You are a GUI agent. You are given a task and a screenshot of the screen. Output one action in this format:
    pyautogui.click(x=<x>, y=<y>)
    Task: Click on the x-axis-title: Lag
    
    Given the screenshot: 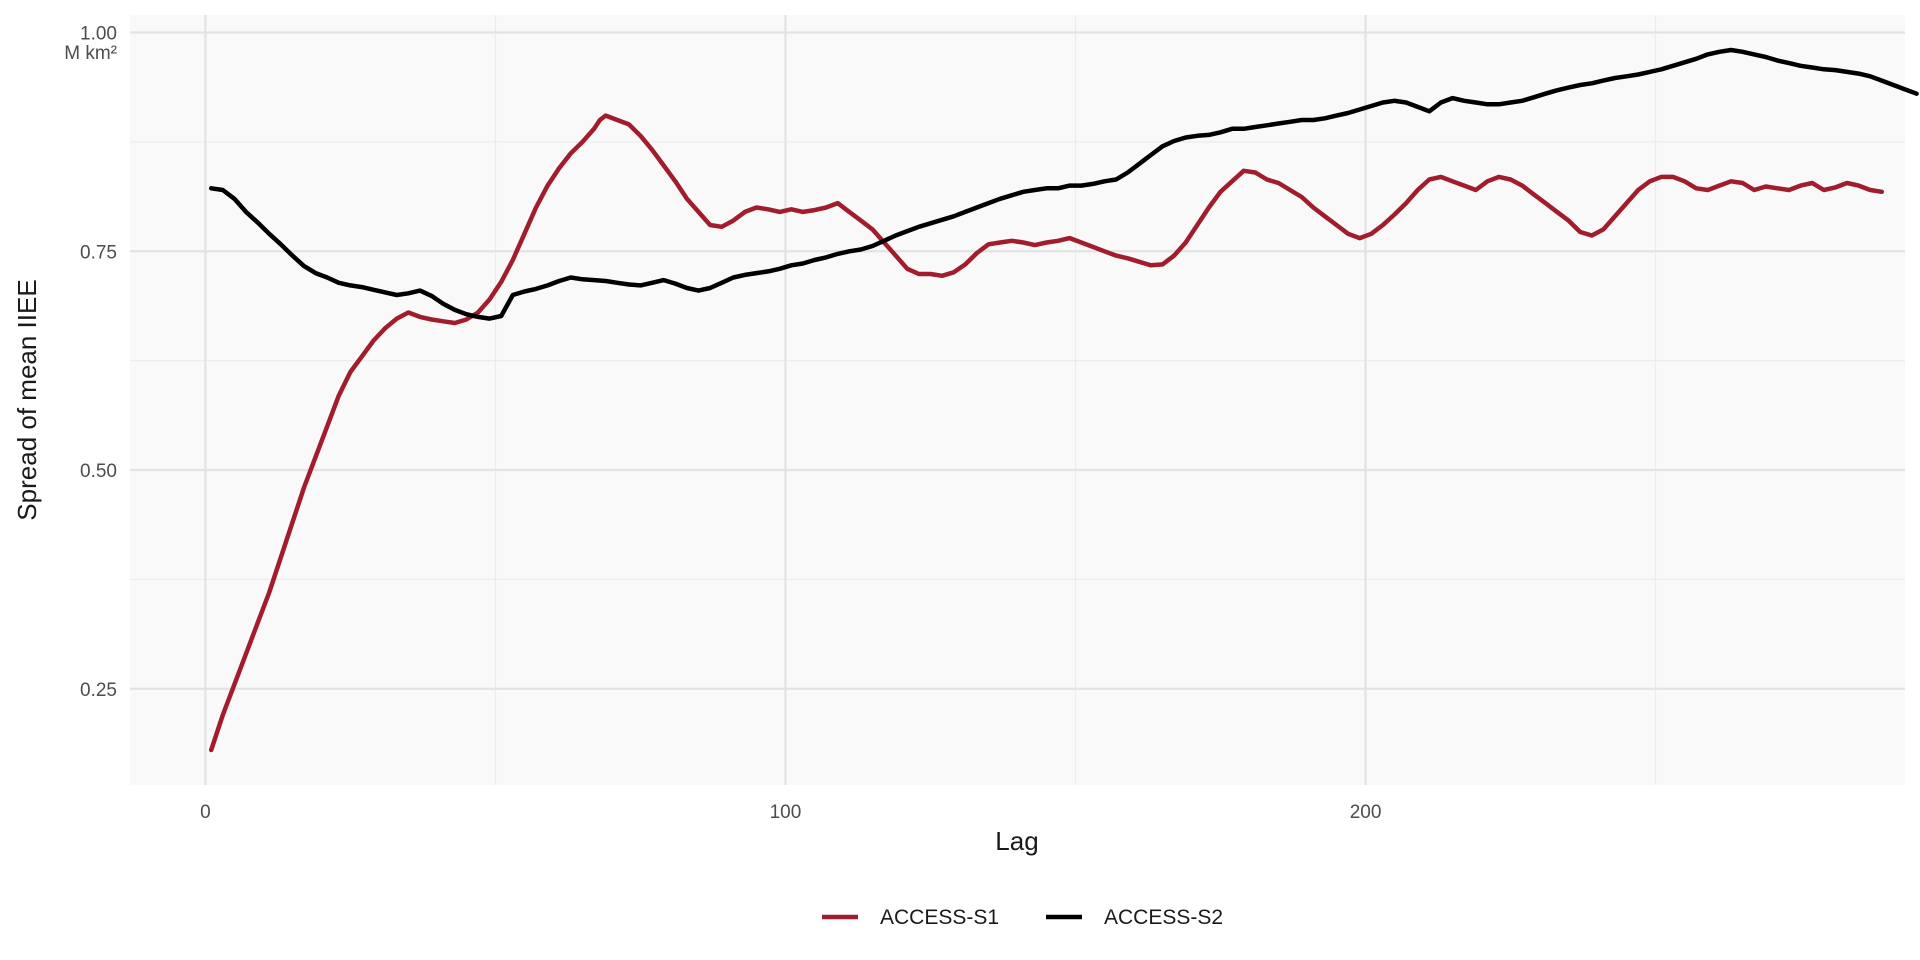 What is the action you would take?
    pyautogui.click(x=1016, y=841)
    